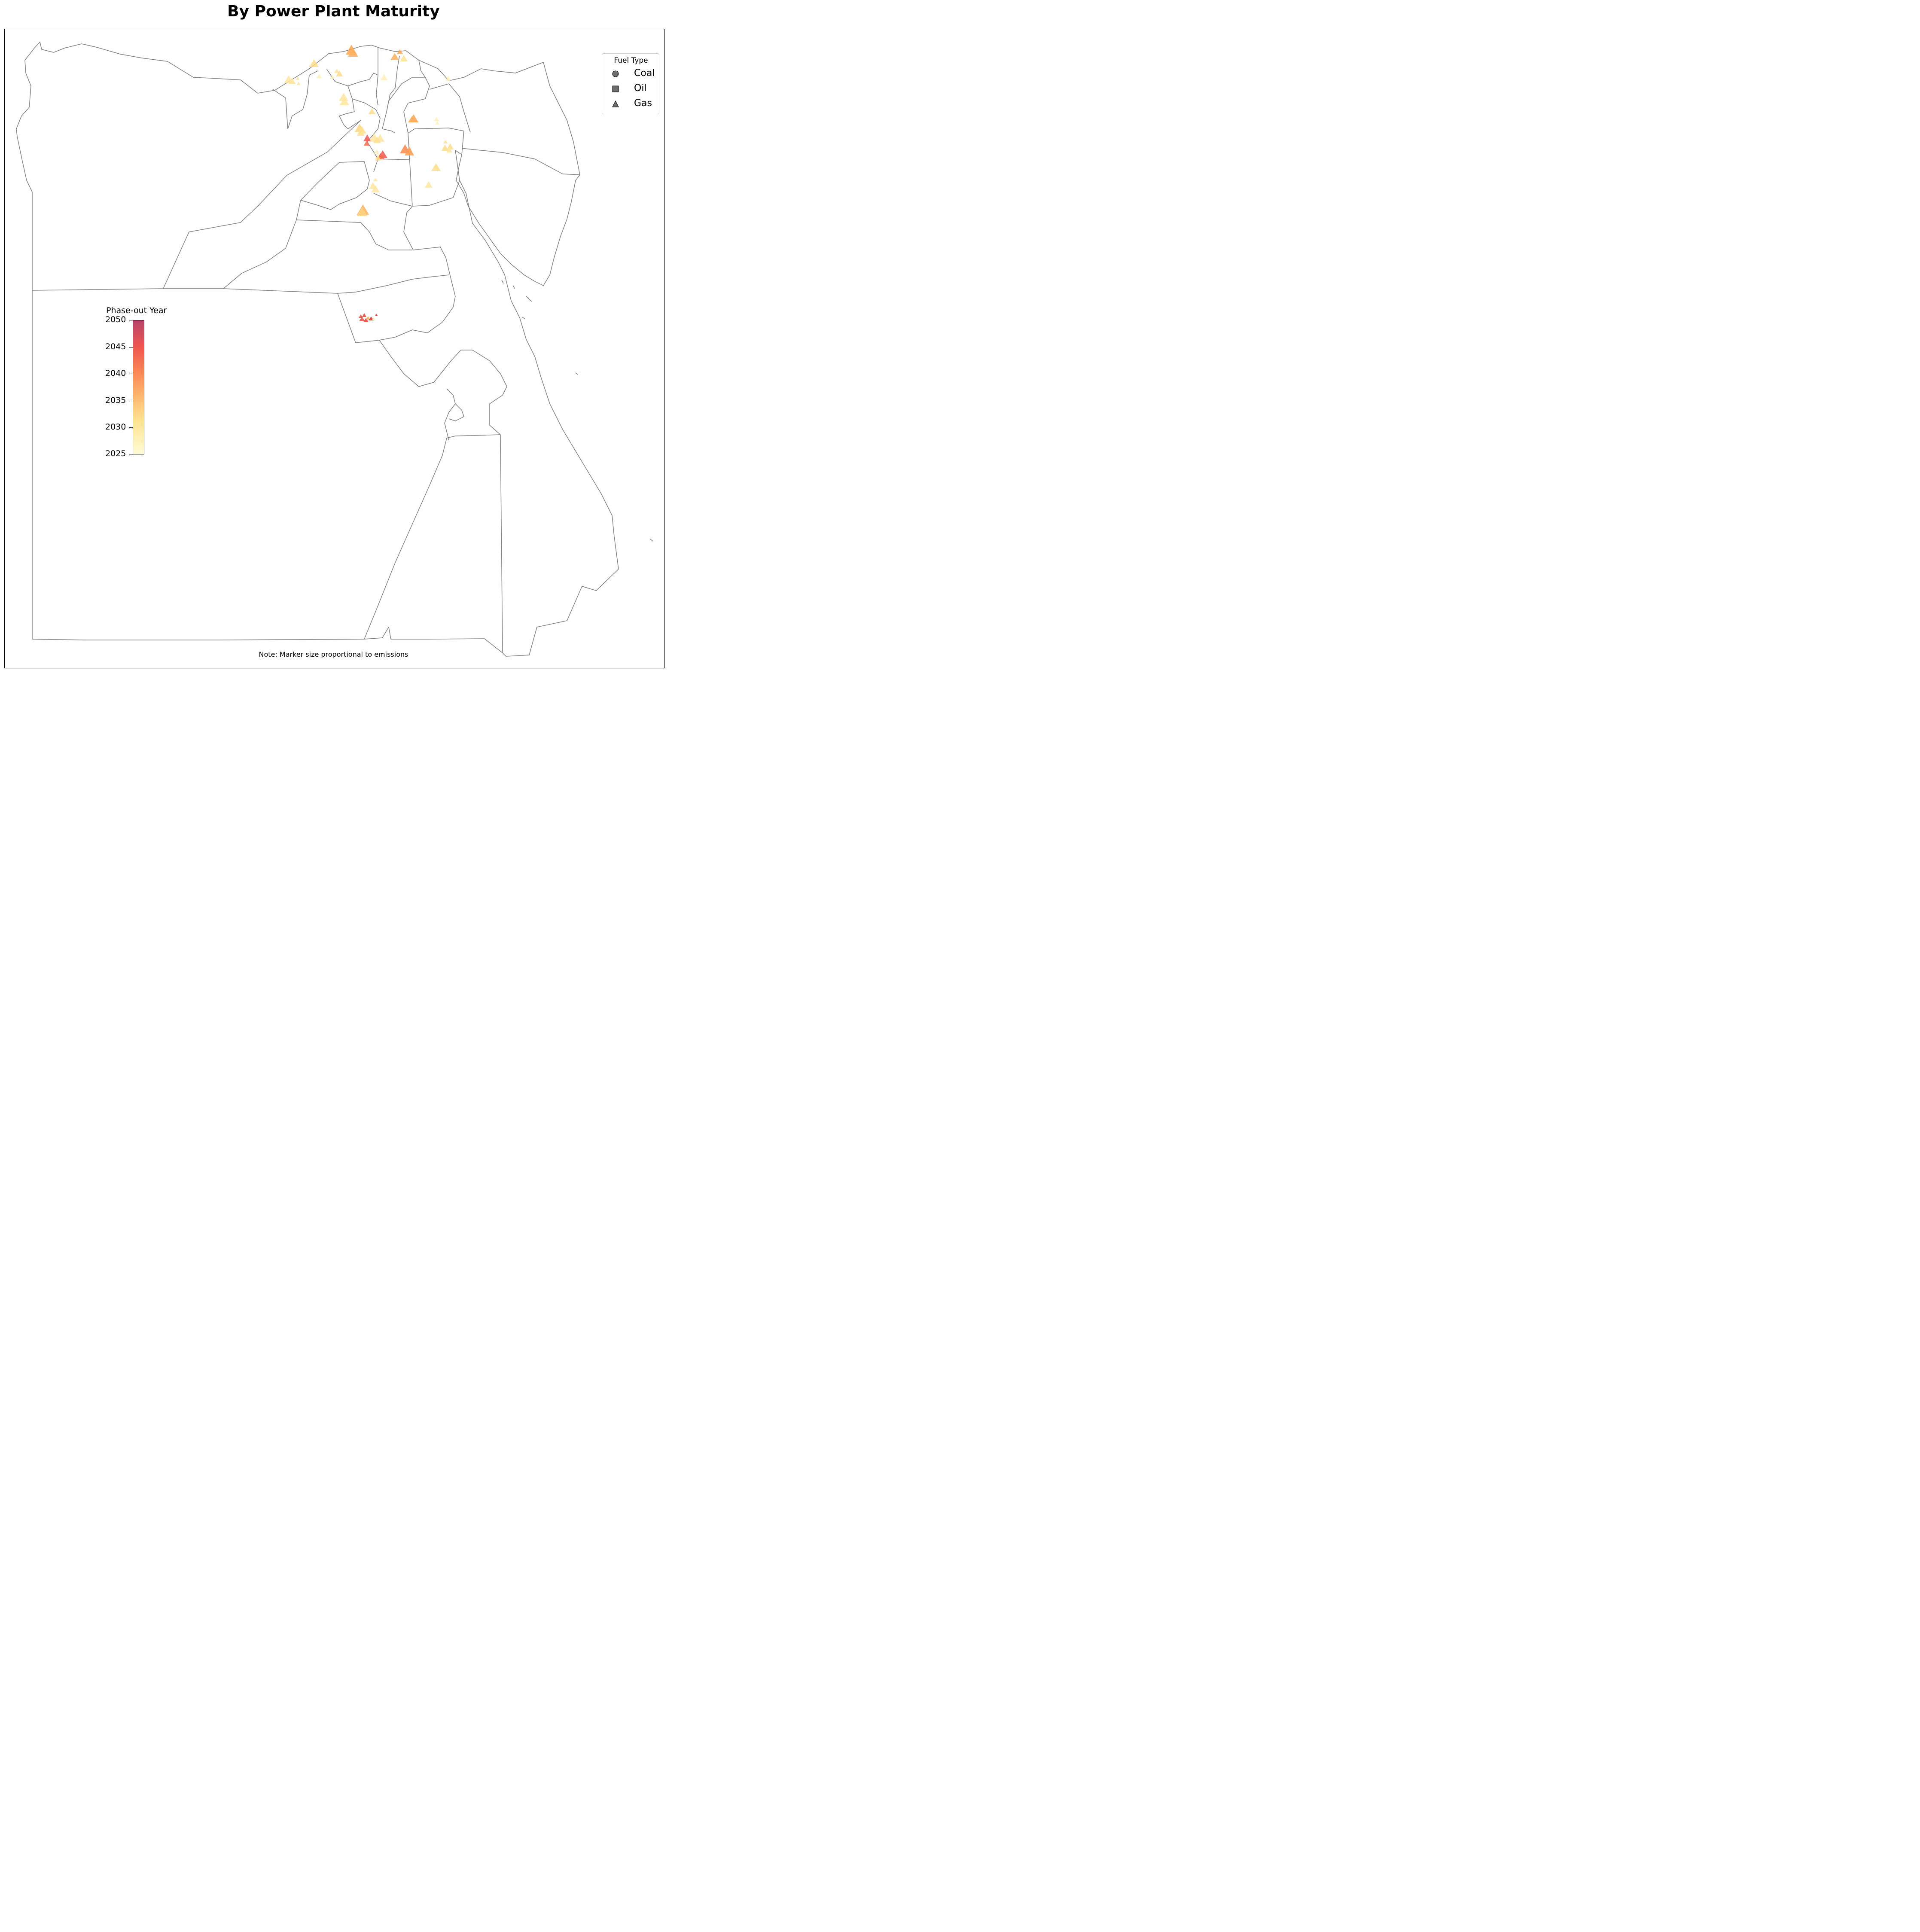 The height and width of the screenshot is (1932, 1920). Describe the element at coordinates (333, 335) in the screenshot. I see `map-canvas` at that location.